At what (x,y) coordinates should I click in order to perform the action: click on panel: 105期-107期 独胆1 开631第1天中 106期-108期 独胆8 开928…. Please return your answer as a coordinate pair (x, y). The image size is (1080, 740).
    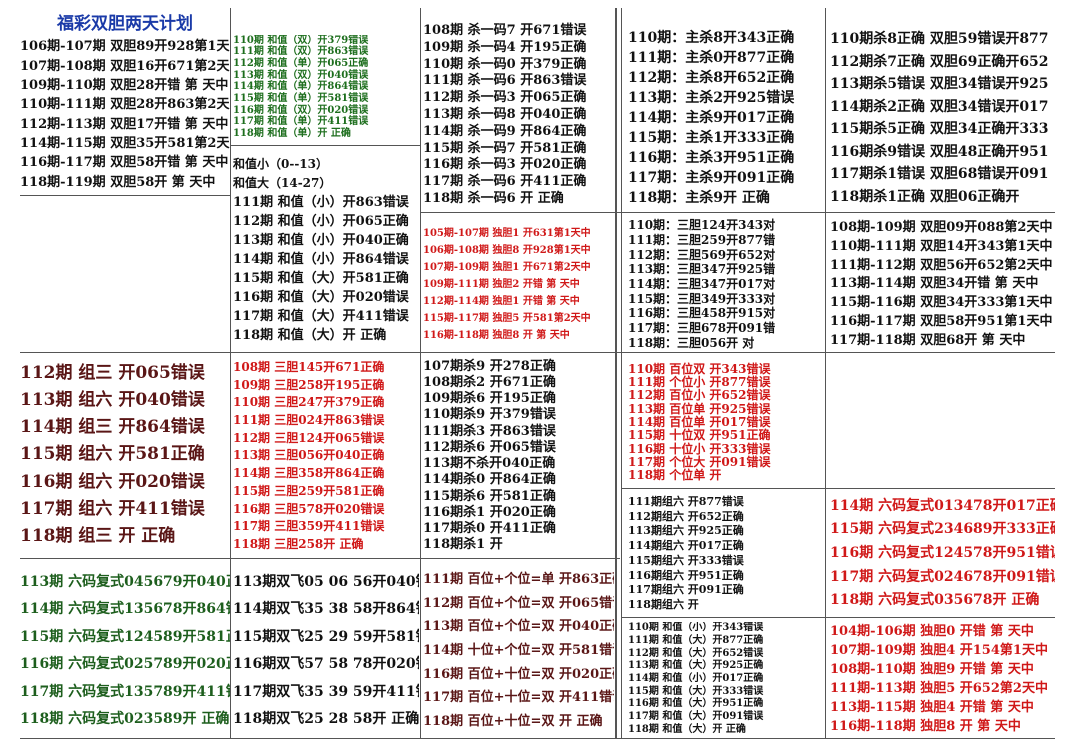
    Looking at the image, I should click on (518, 285).